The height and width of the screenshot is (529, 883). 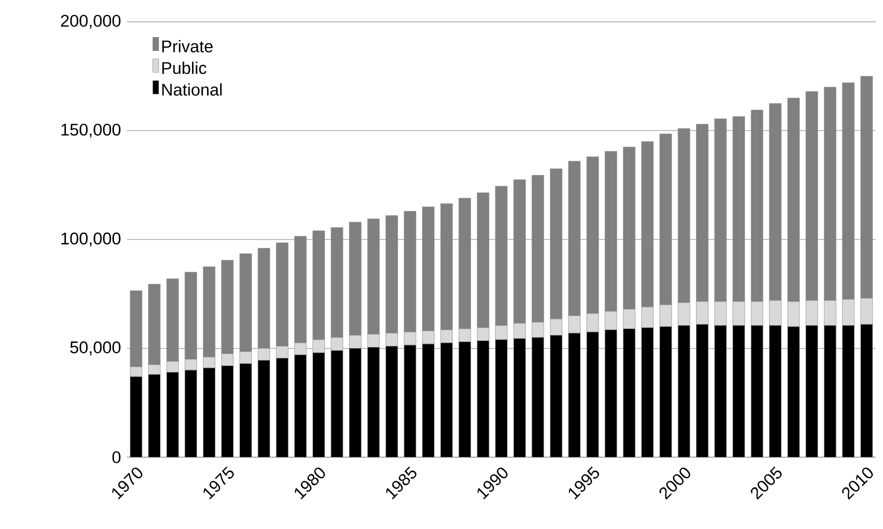 What do you see at coordinates (187, 46) in the screenshot?
I see `legend-label: Private` at bounding box center [187, 46].